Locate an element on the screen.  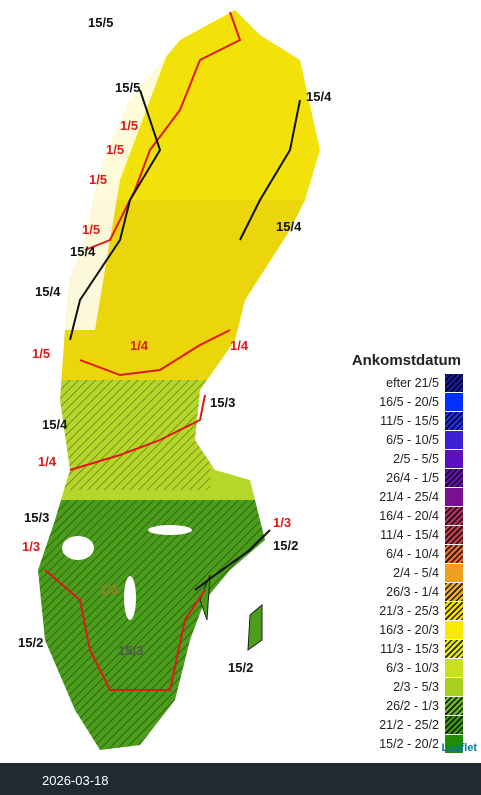
legend-item: 6/3 - 10/3 is located at coordinates (390, 667).